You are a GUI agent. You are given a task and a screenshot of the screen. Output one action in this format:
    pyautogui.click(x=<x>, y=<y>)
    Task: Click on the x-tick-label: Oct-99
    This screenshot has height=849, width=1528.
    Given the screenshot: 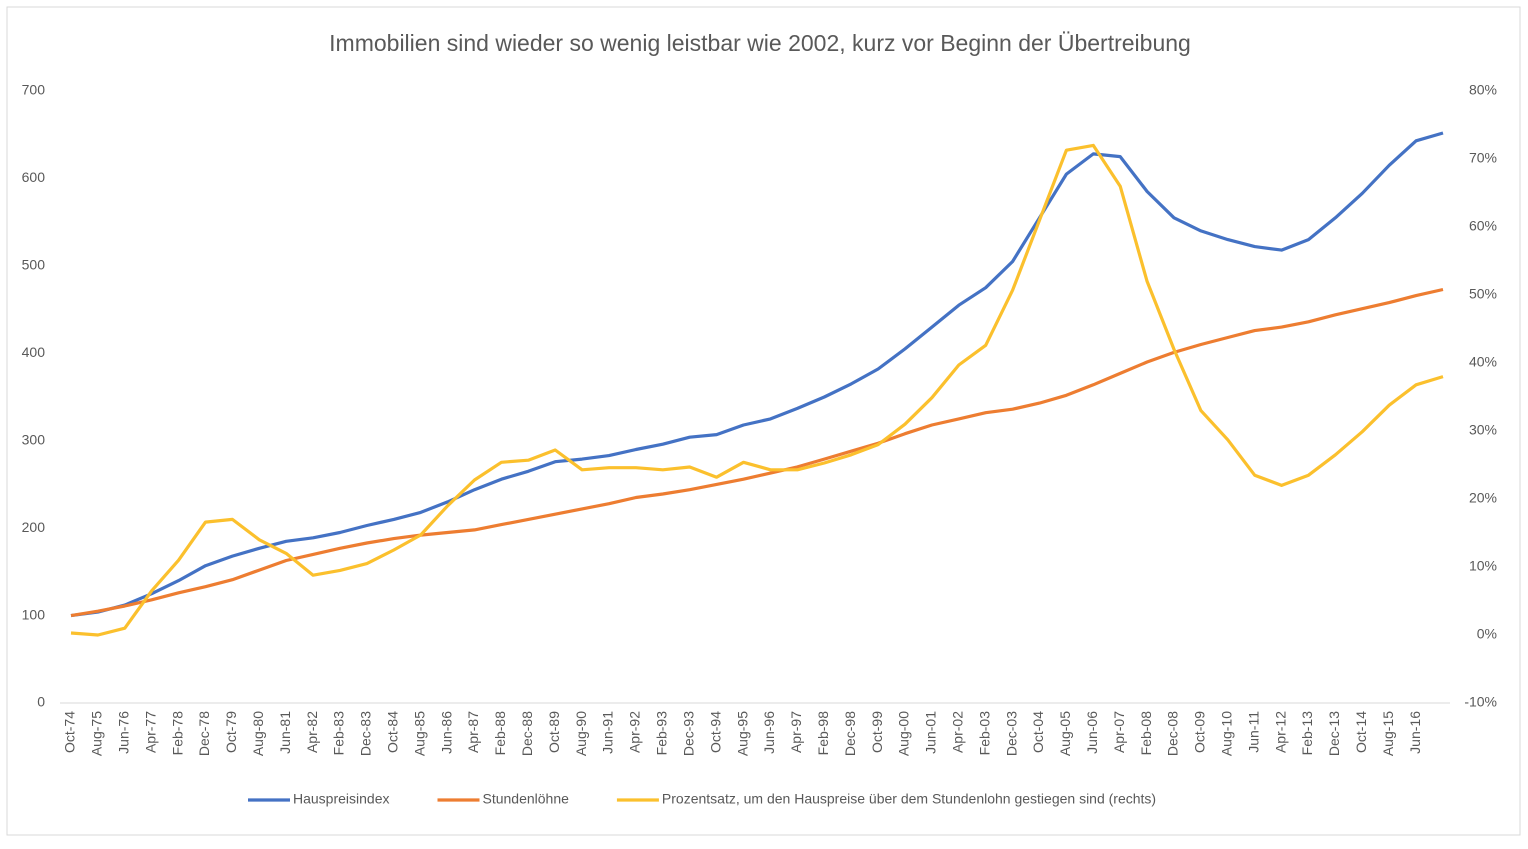 What is the action you would take?
    pyautogui.click(x=877, y=732)
    